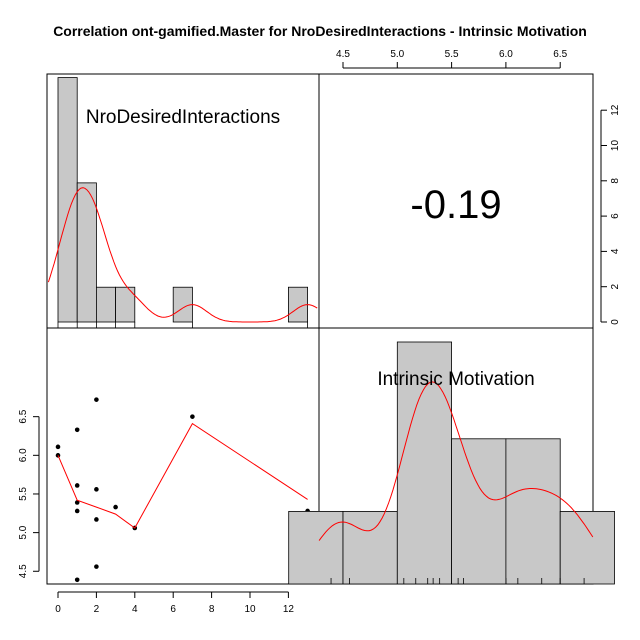 The image size is (640, 640). Describe the element at coordinates (212, 609) in the screenshot. I see `x-tick-label: 8` at that location.